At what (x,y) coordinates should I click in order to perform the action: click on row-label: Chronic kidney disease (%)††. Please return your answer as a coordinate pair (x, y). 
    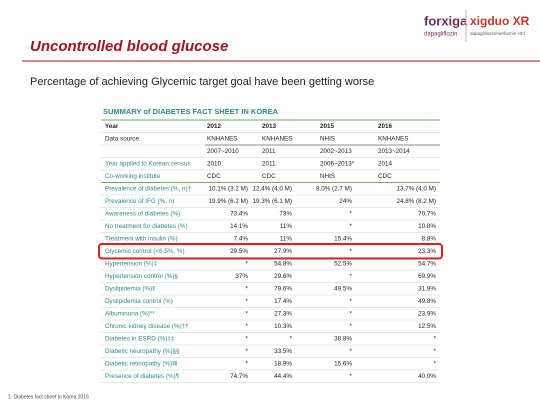
    Looking at the image, I should click on (147, 326).